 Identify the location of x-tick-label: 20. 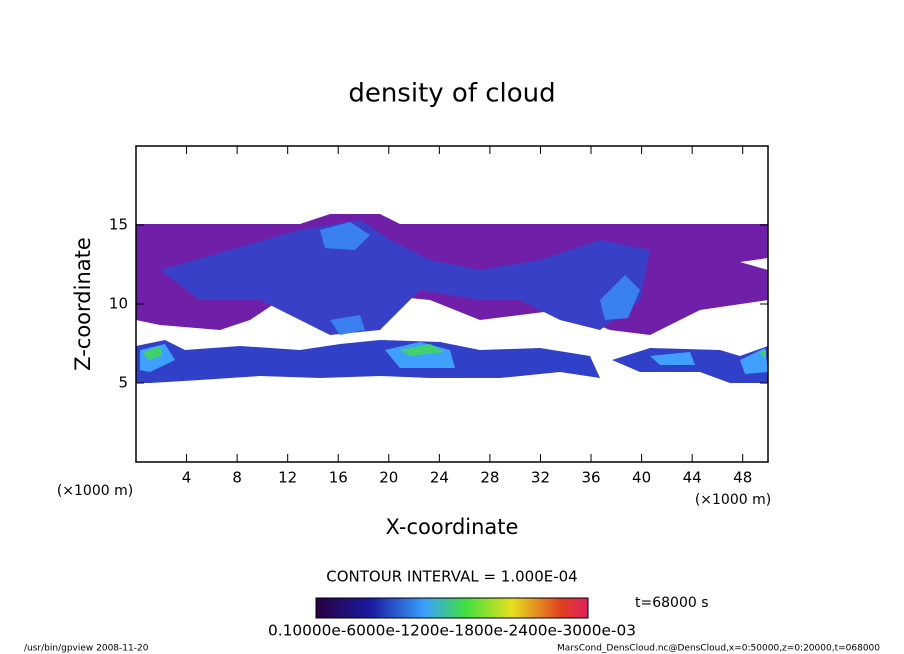
(388, 478).